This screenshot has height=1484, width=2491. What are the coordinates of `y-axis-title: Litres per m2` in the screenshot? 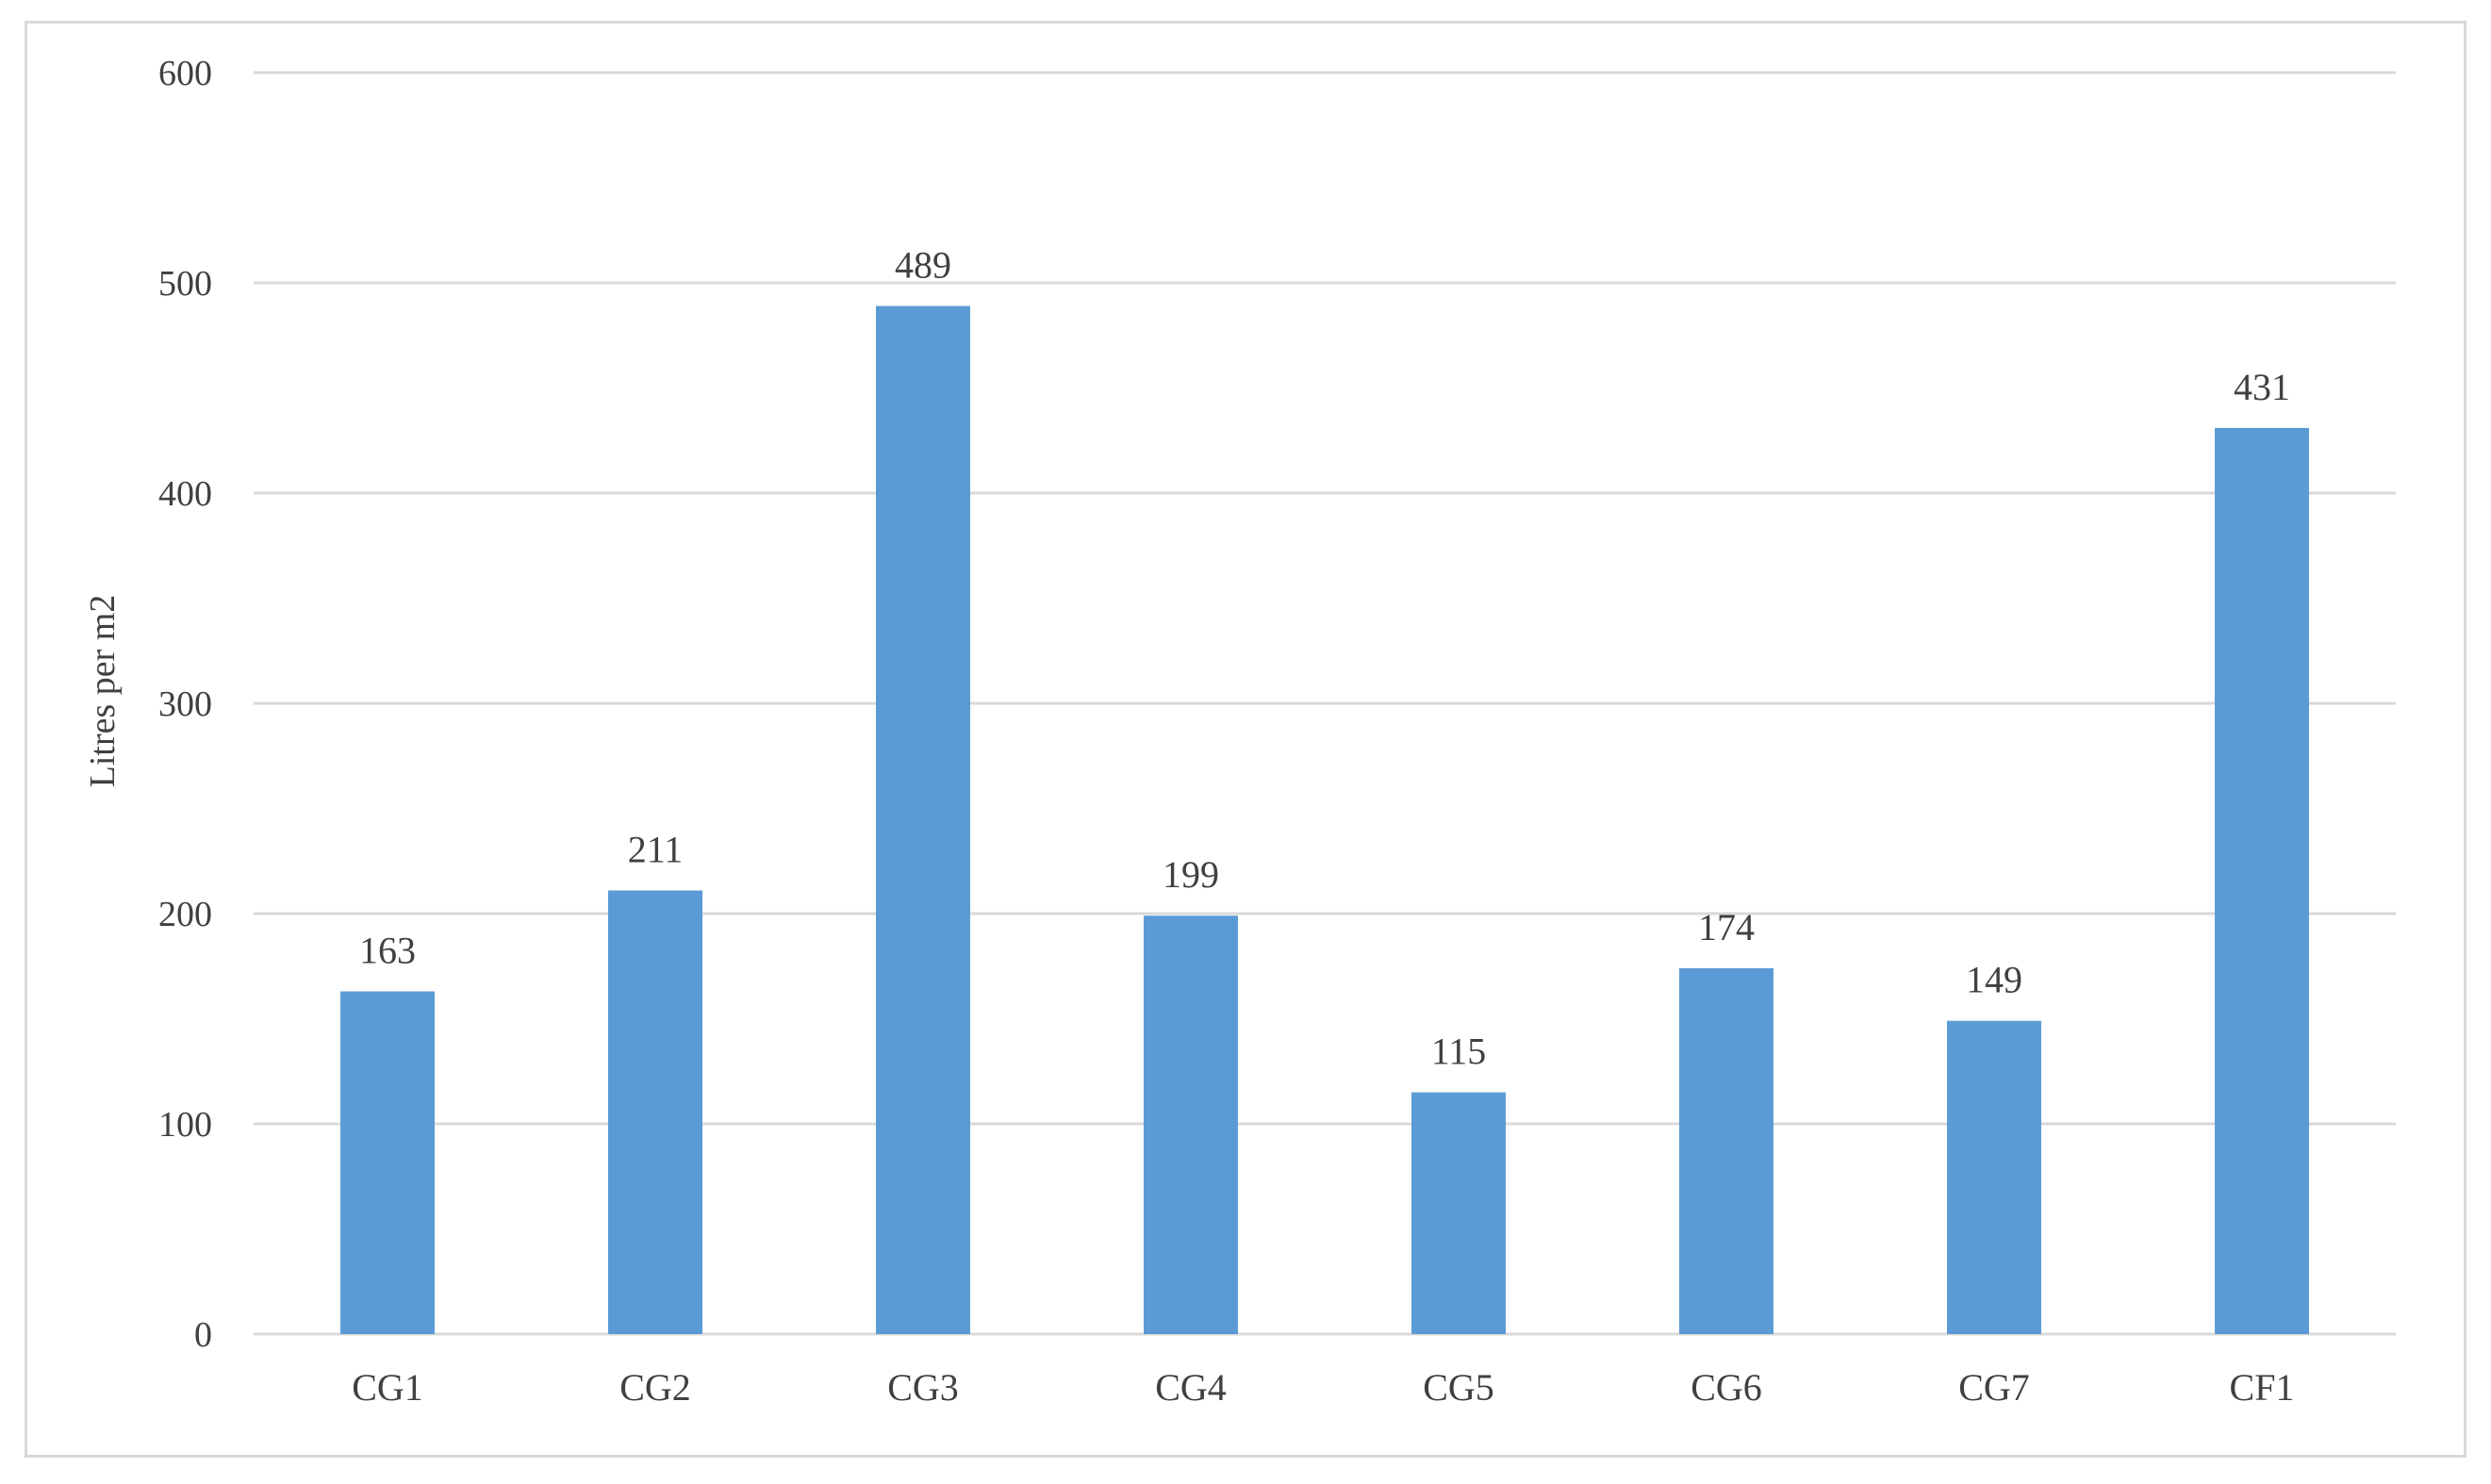 It's located at (103, 691).